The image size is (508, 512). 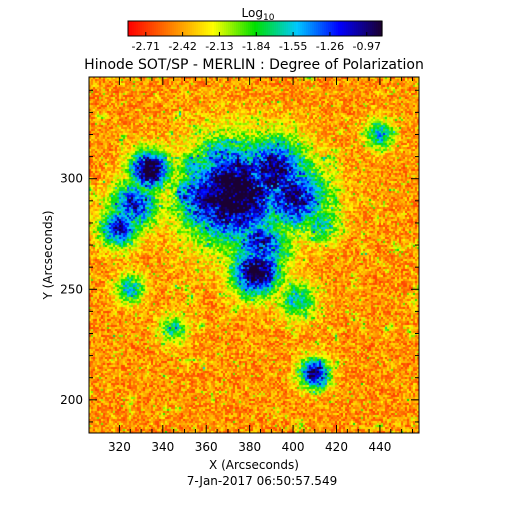 What do you see at coordinates (293, 447) in the screenshot?
I see `x-tick-label: 400` at bounding box center [293, 447].